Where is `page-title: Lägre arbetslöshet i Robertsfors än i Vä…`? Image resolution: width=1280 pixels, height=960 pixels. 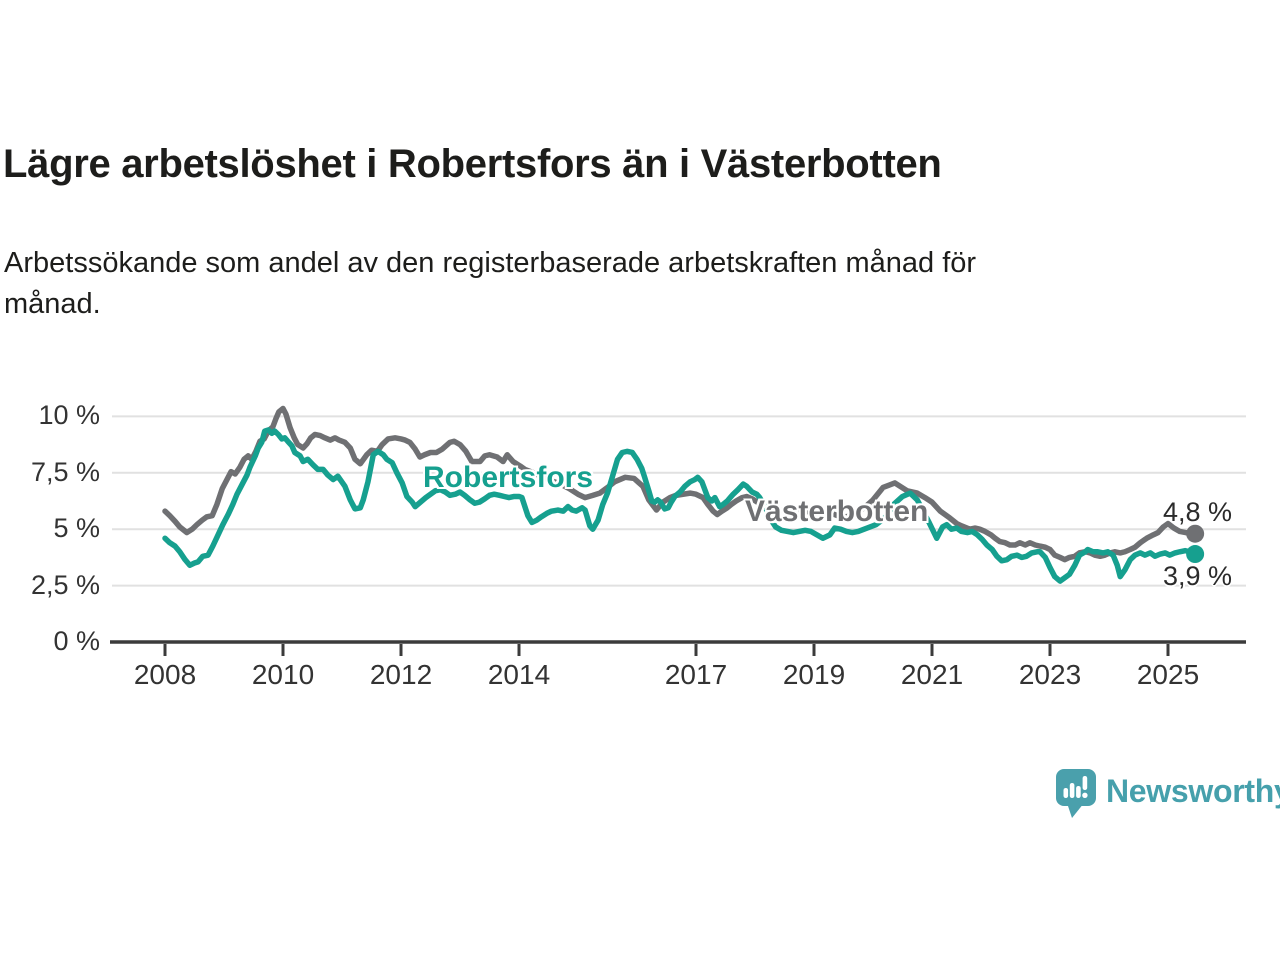 page-title: Lägre arbetslöshet i Robertsfors än i Vä… is located at coordinates (472, 164).